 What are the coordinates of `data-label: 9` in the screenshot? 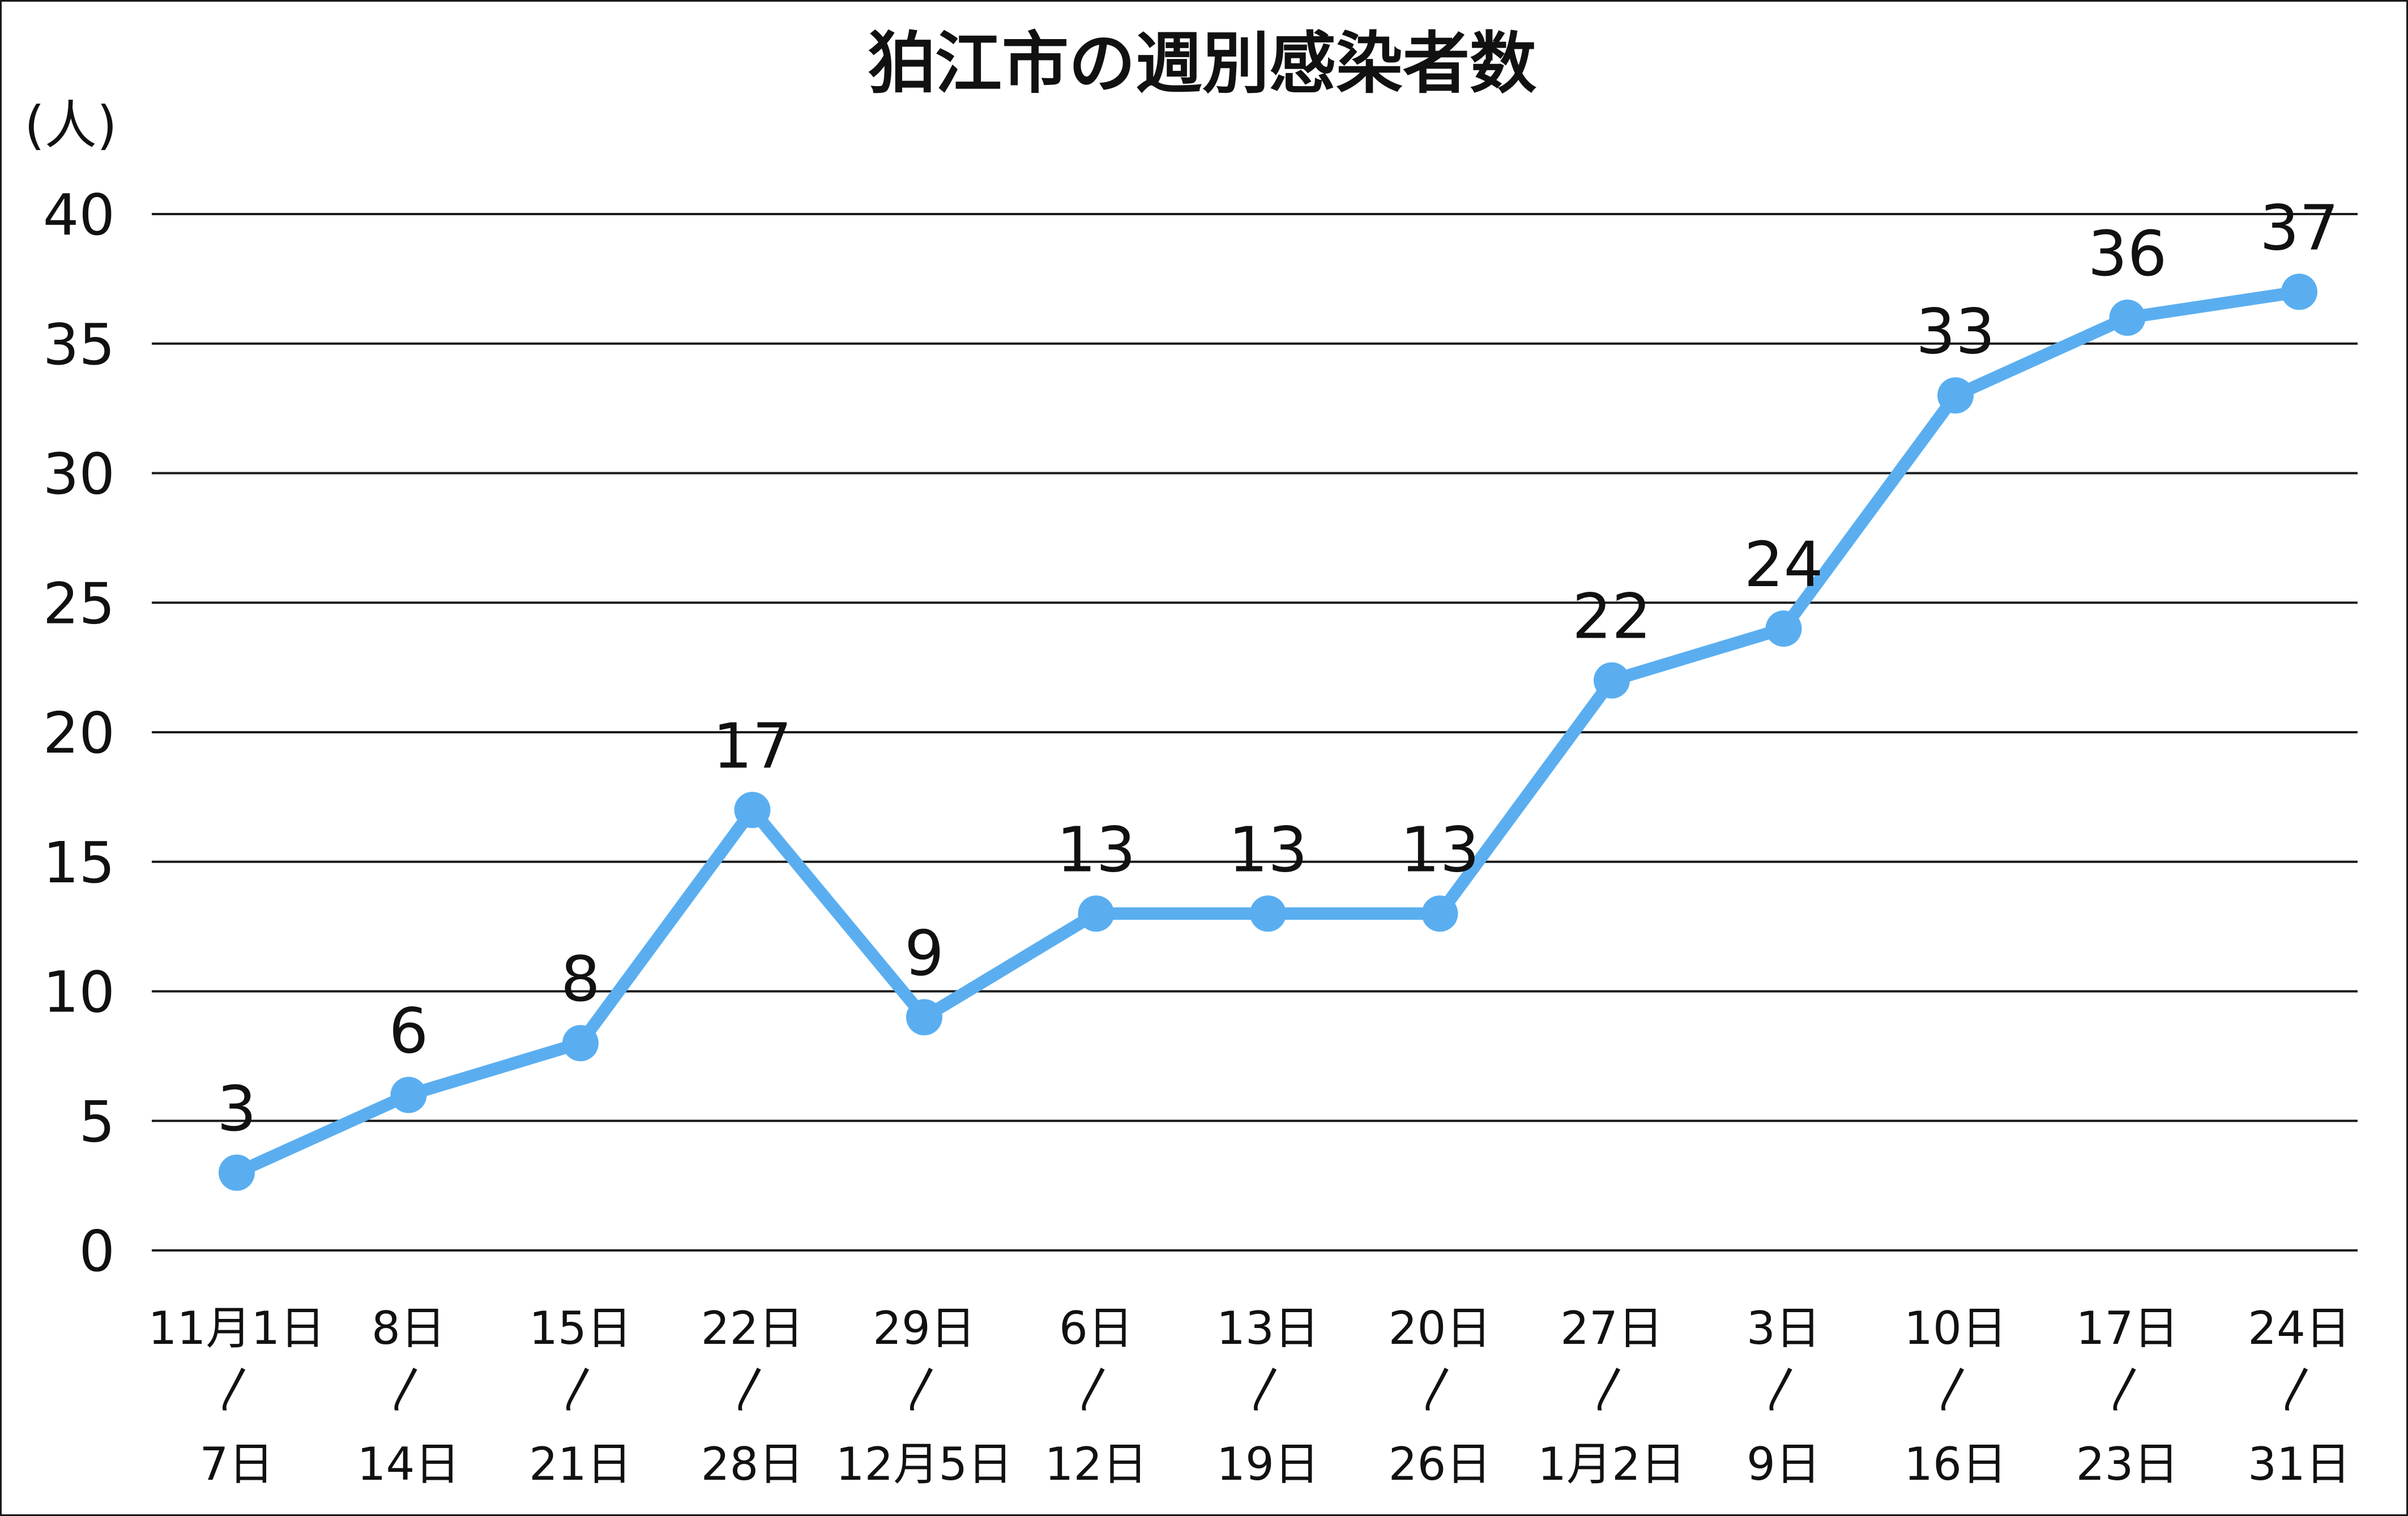 It's located at (924, 953).